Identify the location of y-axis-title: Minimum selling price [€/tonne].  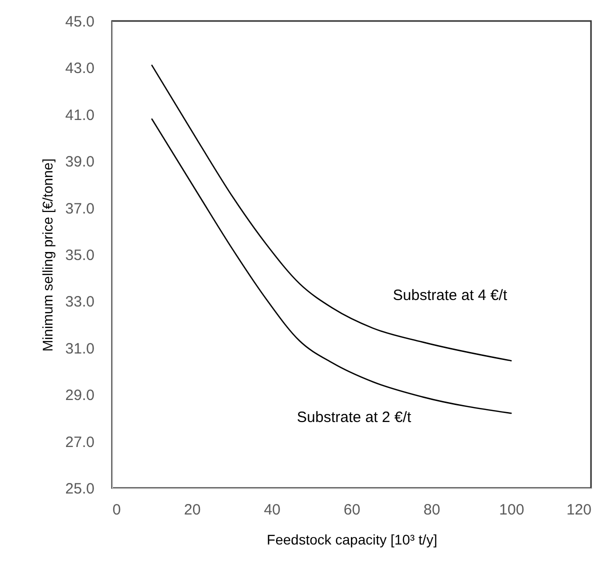
(47, 255).